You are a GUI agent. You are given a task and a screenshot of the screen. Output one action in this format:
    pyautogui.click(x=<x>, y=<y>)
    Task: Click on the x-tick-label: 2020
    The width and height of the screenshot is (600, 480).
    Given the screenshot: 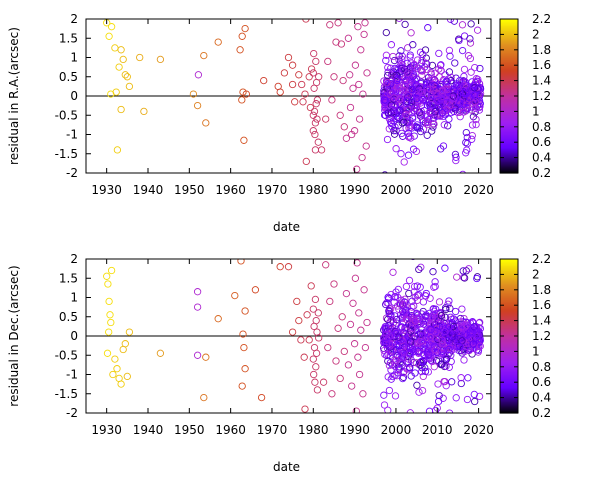 What is the action you would take?
    pyautogui.click(x=478, y=430)
    